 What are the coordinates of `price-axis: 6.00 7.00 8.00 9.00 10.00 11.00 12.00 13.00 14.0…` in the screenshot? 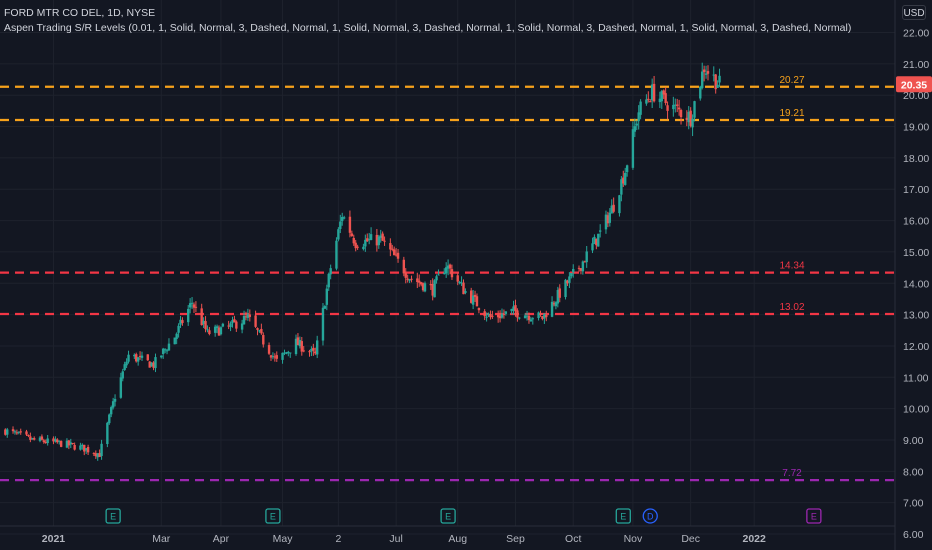 It's located at (916, 284).